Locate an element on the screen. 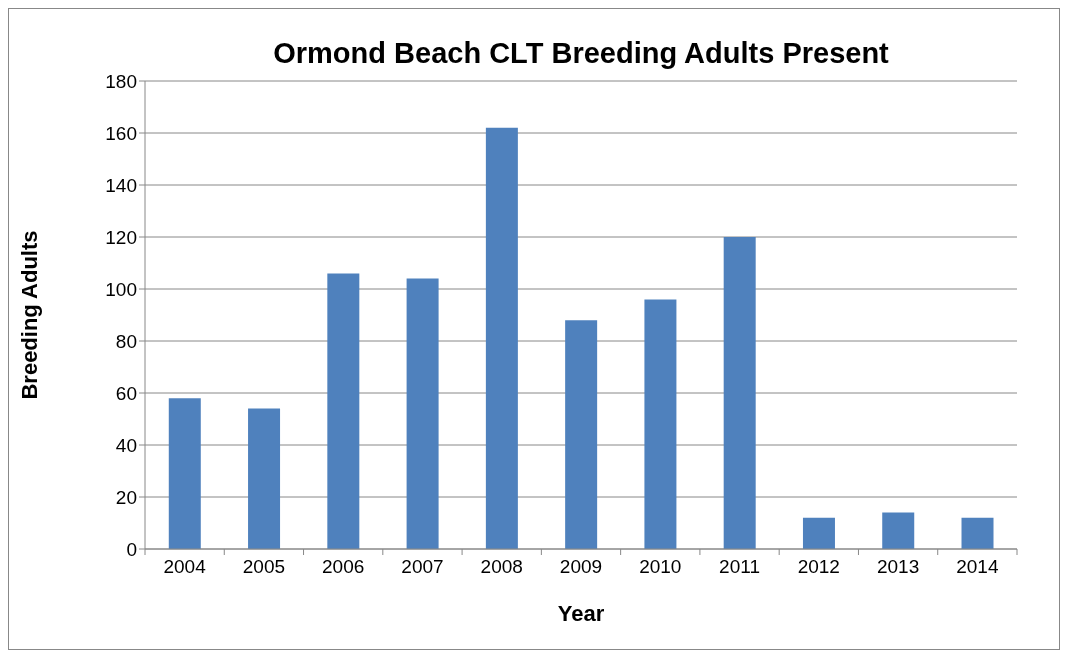 This screenshot has width=1069, height=661. x-axis-title: Year is located at coordinates (581, 613).